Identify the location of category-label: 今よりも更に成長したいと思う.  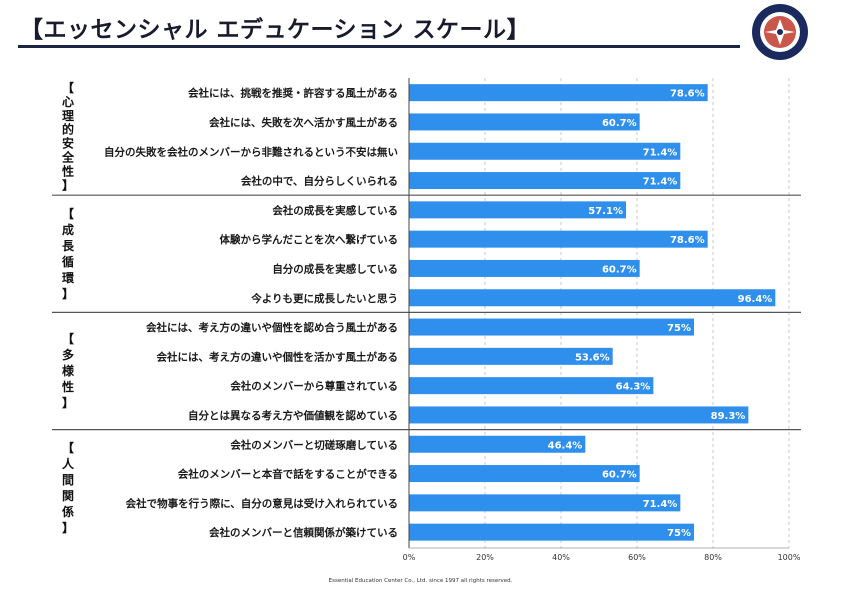
(324, 298).